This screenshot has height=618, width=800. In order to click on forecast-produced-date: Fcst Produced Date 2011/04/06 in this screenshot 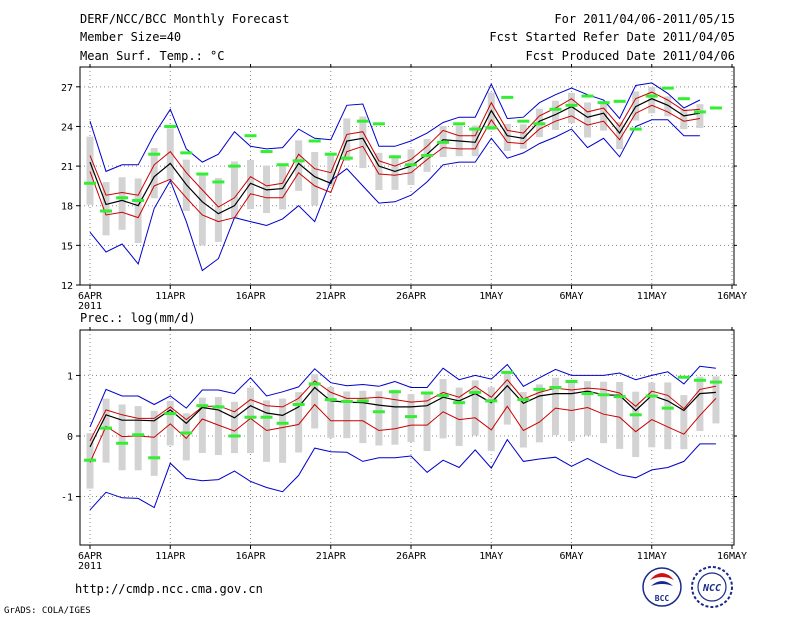, I will do `click(630, 56)`.